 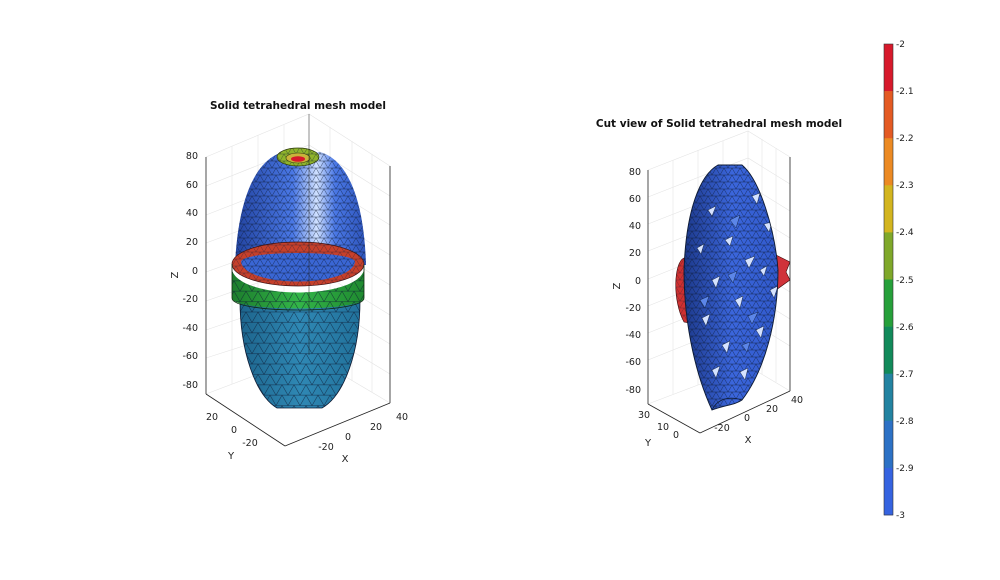 I want to click on cut-mesh-model, so click(x=733, y=287).